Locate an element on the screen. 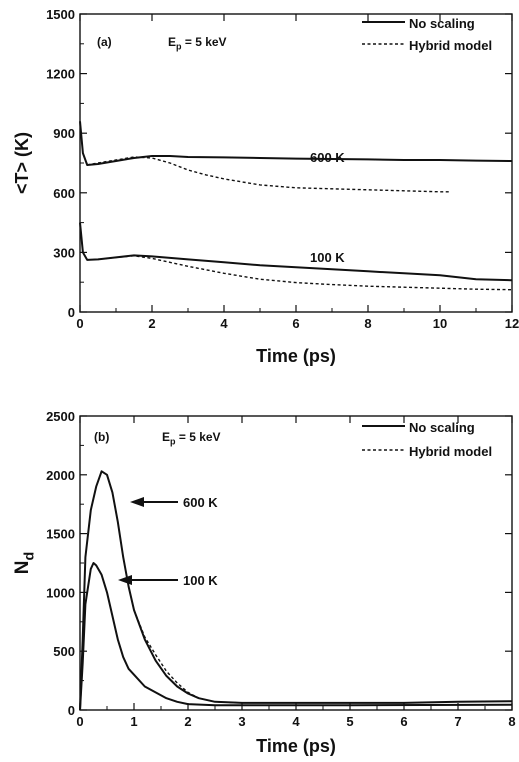 The image size is (519, 762). x-tick-label: 5 is located at coordinates (349, 721).